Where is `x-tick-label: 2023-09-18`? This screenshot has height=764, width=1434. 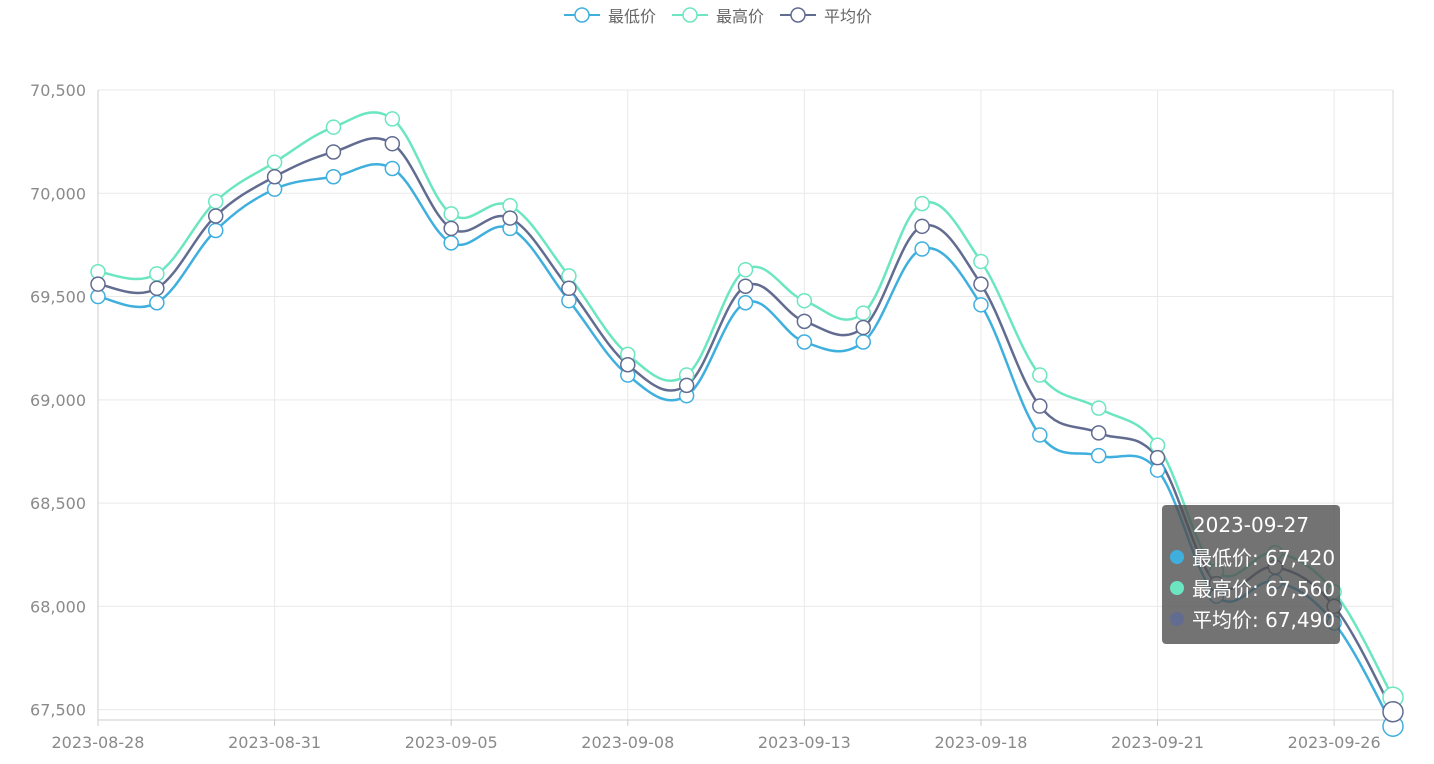 x-tick-label: 2023-09-18 is located at coordinates (980, 742).